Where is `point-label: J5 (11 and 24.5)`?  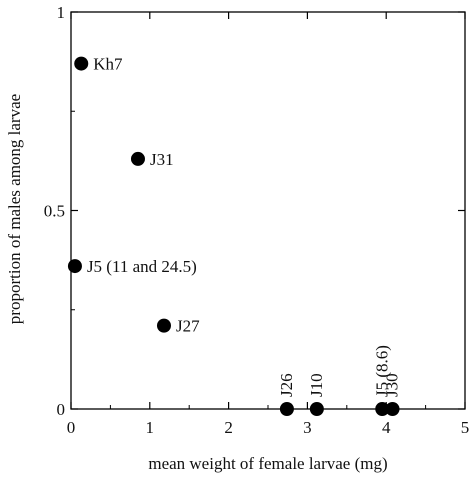 point-label: J5 (11 and 24.5) is located at coordinates (142, 266).